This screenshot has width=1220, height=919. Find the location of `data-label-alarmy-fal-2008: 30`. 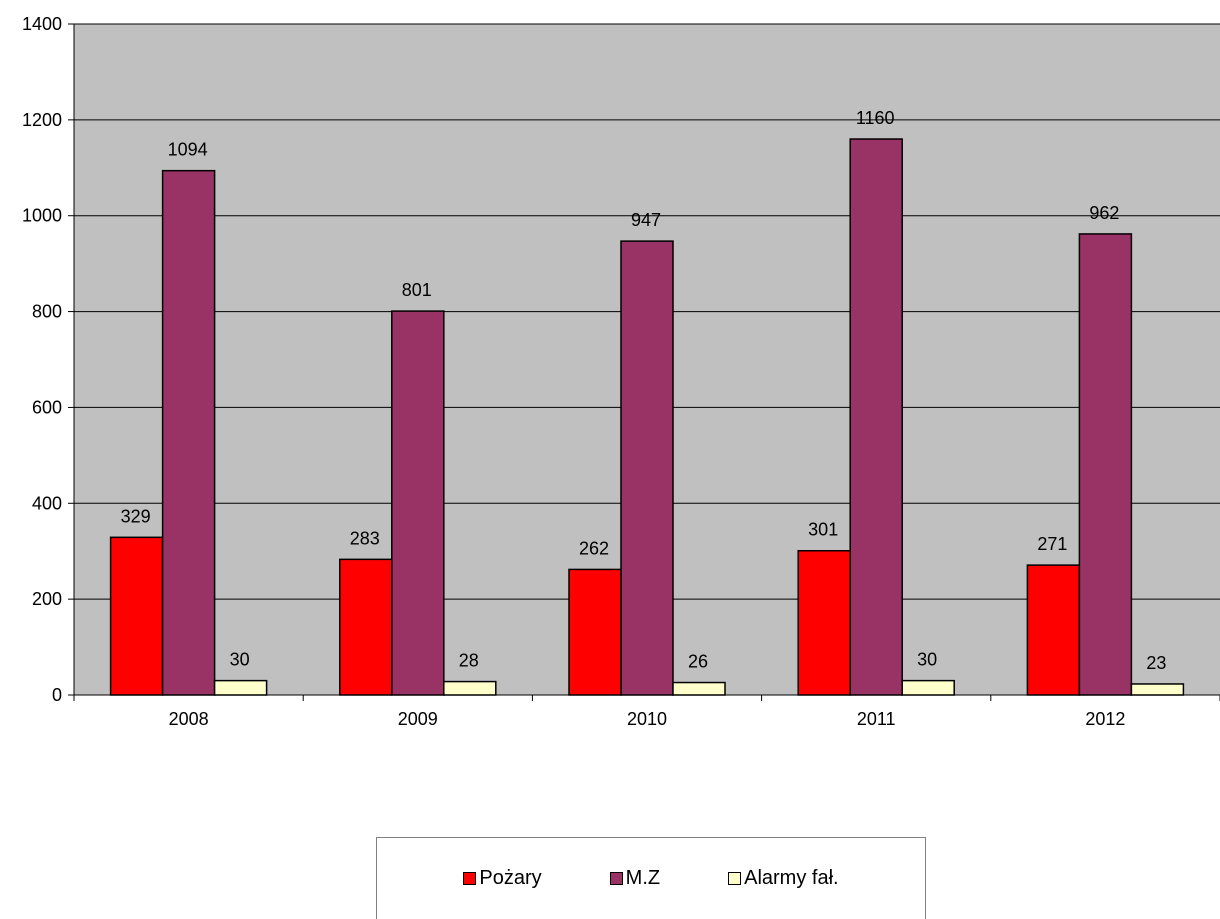

data-label-alarmy-fal-2008: 30 is located at coordinates (240, 660).